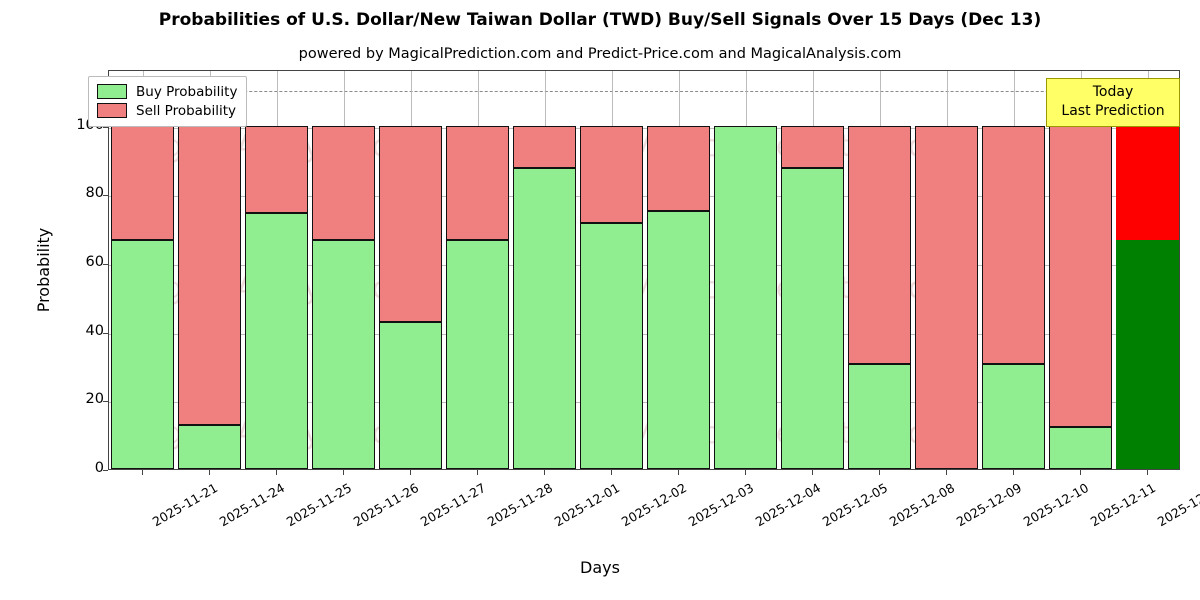  Describe the element at coordinates (1177, 505) in the screenshot. I see `x-axis-tick-label: 2025-12-12` at that location.